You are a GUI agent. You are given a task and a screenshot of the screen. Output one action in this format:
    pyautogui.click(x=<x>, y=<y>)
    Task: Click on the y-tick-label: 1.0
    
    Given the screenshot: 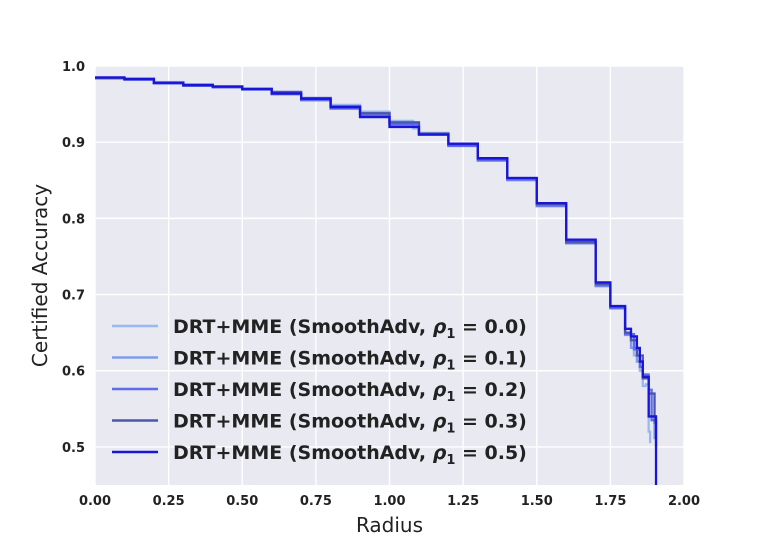 What is the action you would take?
    pyautogui.click(x=73, y=67)
    